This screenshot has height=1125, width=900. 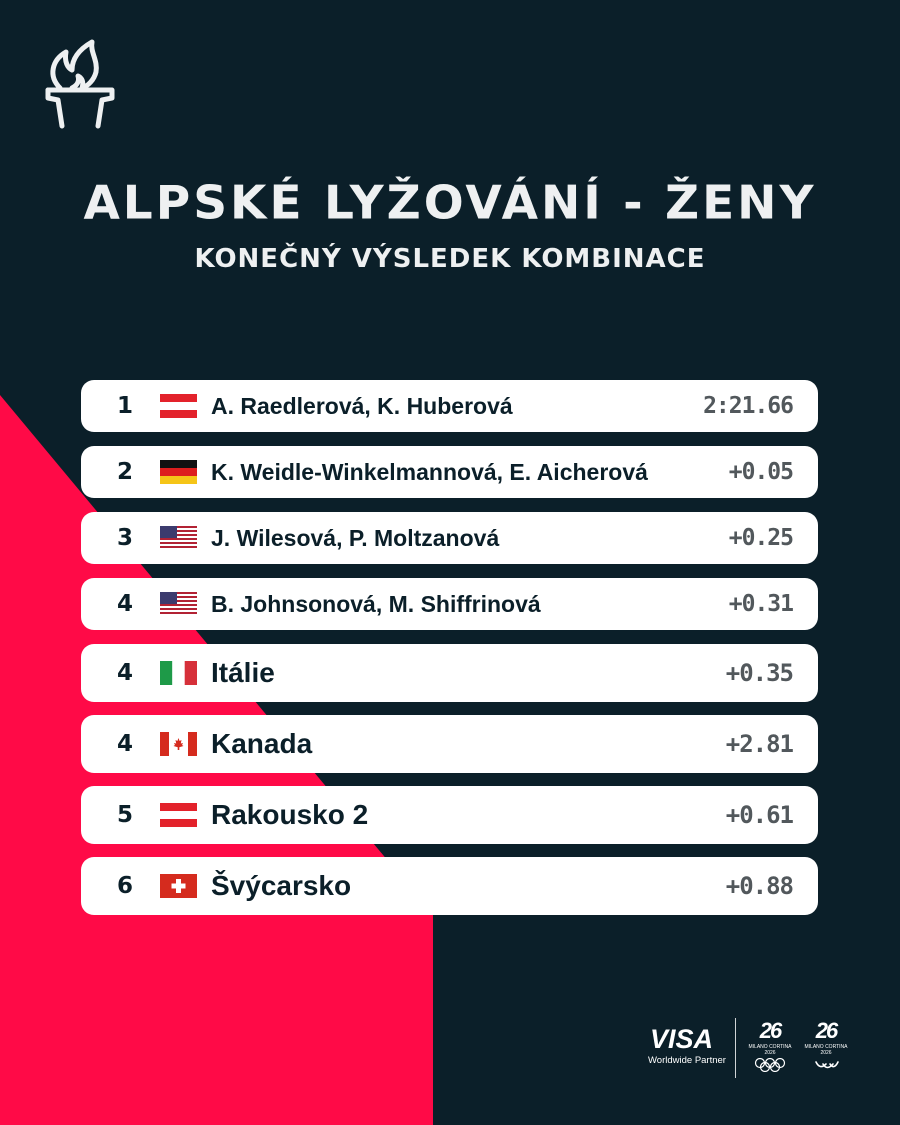 What do you see at coordinates (770, 1065) in the screenshot?
I see `olympic-rings-icon` at bounding box center [770, 1065].